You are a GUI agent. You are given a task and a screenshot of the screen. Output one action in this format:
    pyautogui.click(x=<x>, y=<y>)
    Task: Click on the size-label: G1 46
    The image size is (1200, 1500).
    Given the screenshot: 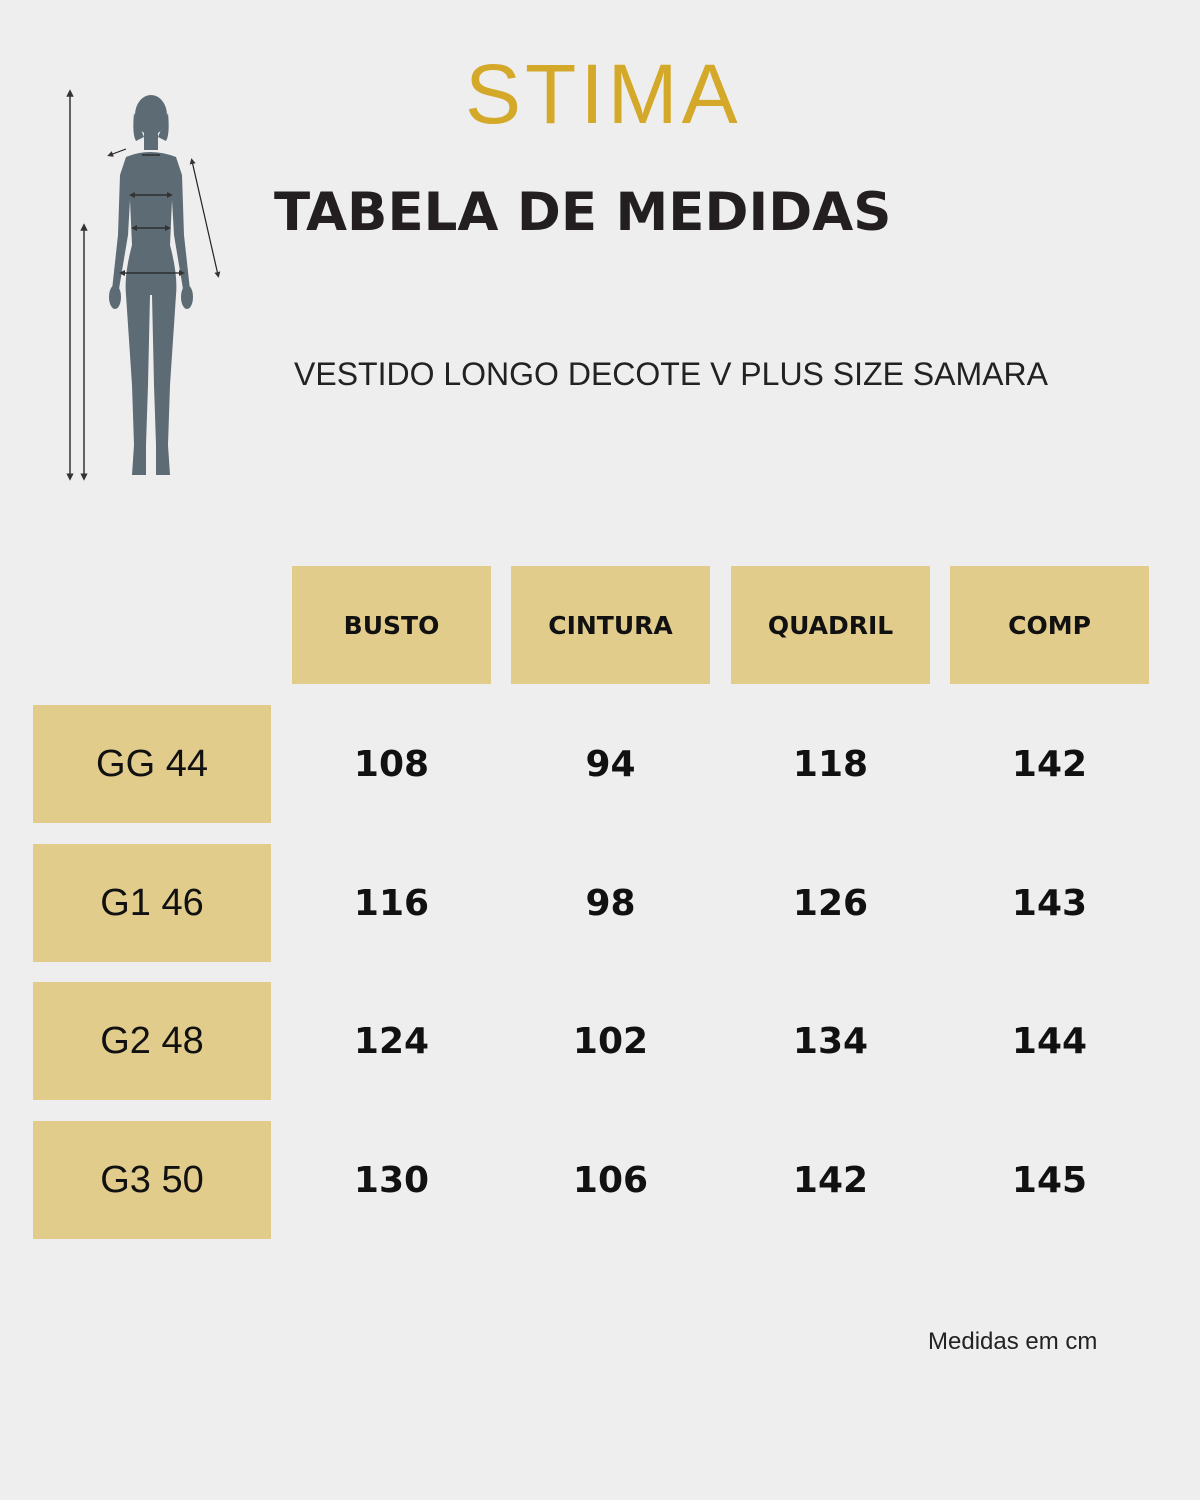 What is the action you would take?
    pyautogui.click(x=152, y=903)
    